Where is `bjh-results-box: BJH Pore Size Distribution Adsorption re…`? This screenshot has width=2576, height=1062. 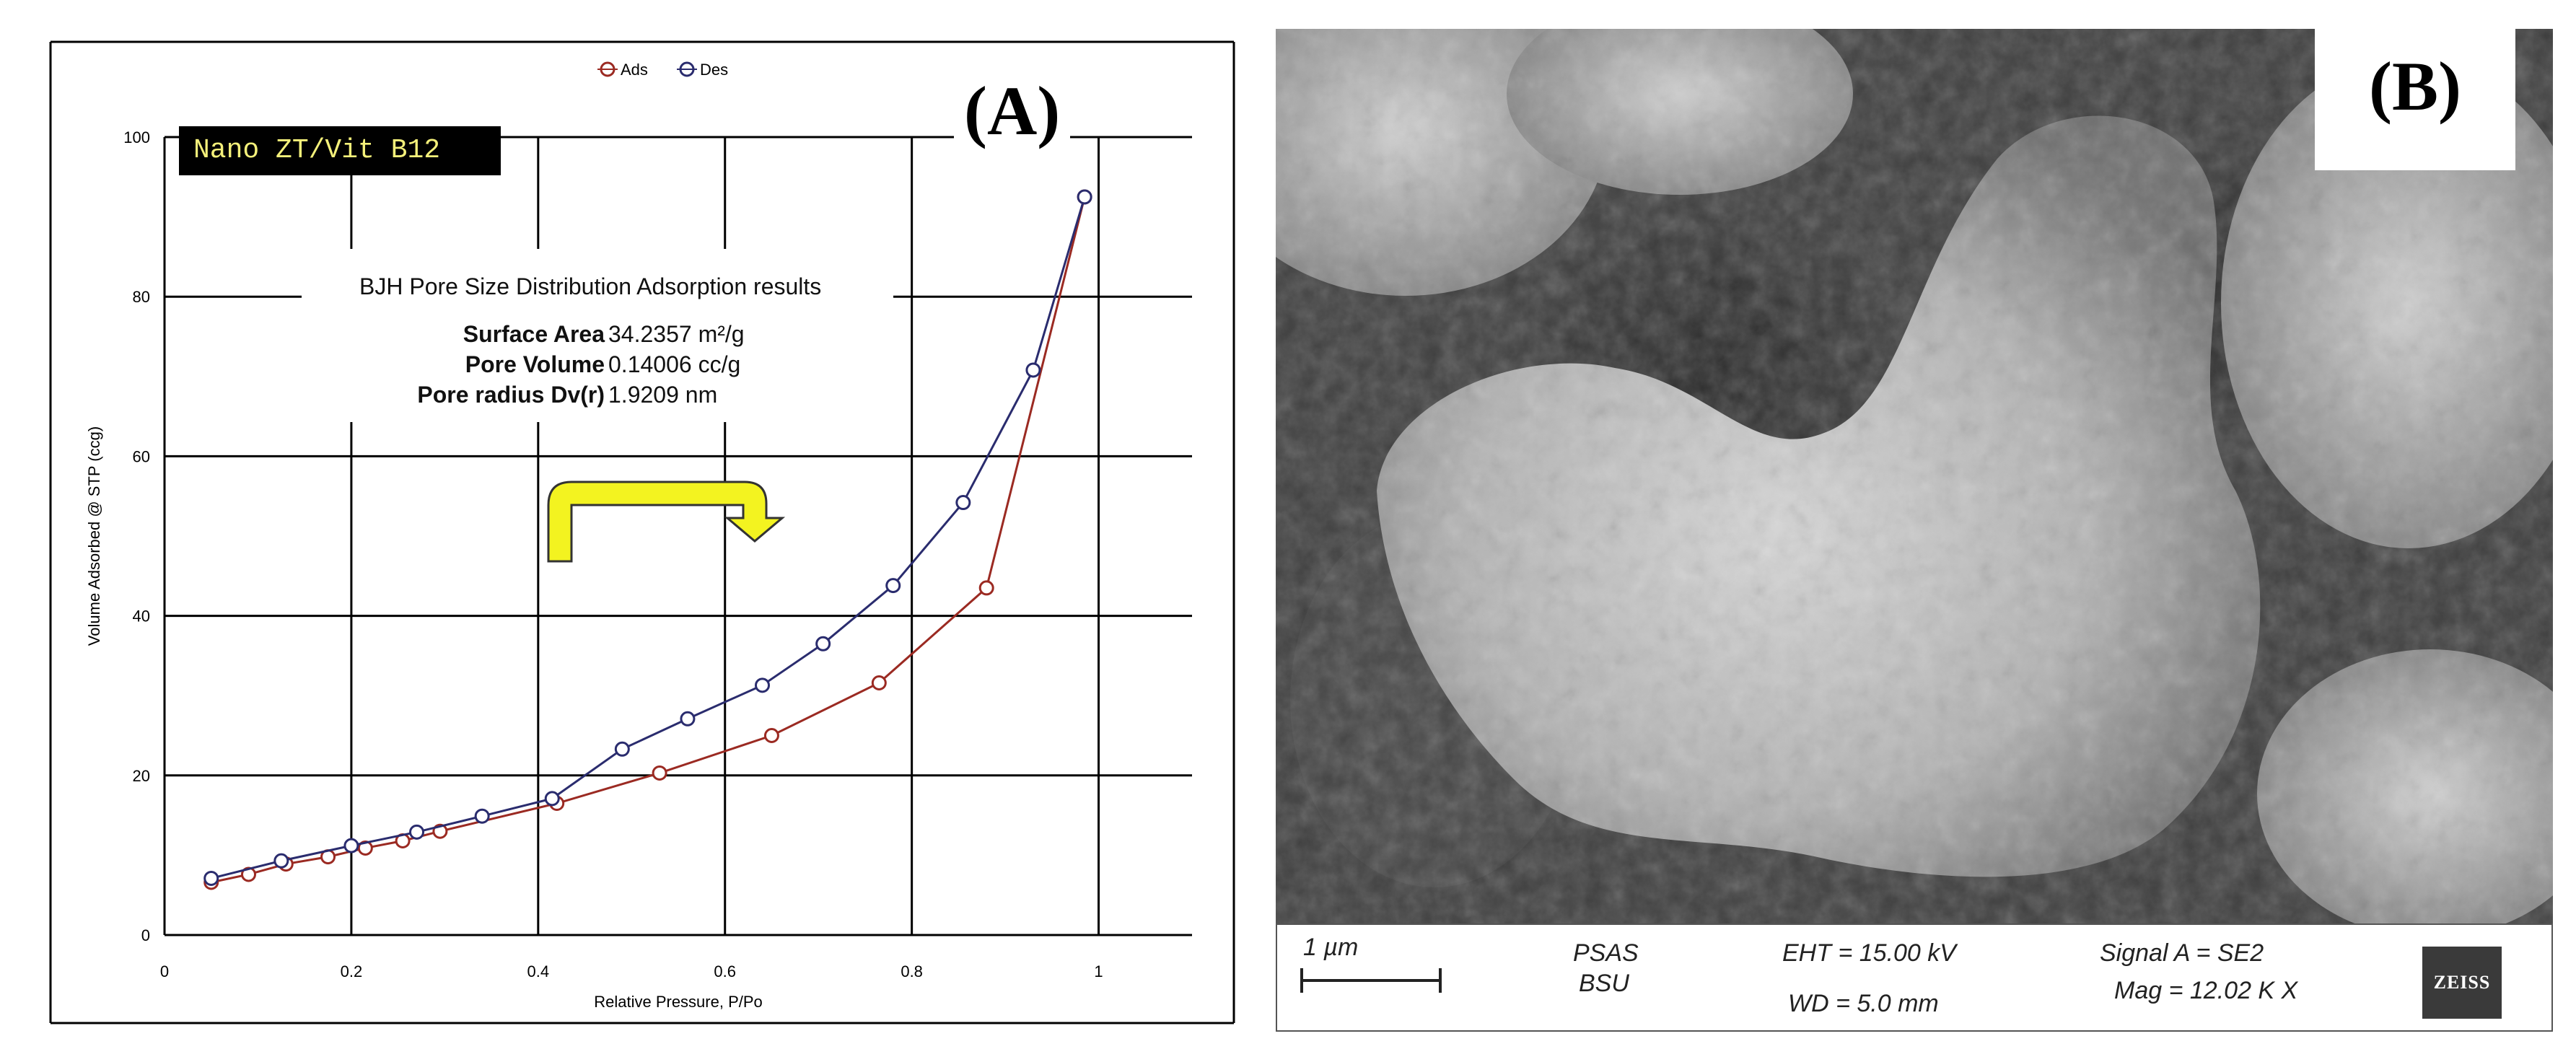
bjh-results-box: BJH Pore Size Distribution Adsorption re… is located at coordinates (597, 335).